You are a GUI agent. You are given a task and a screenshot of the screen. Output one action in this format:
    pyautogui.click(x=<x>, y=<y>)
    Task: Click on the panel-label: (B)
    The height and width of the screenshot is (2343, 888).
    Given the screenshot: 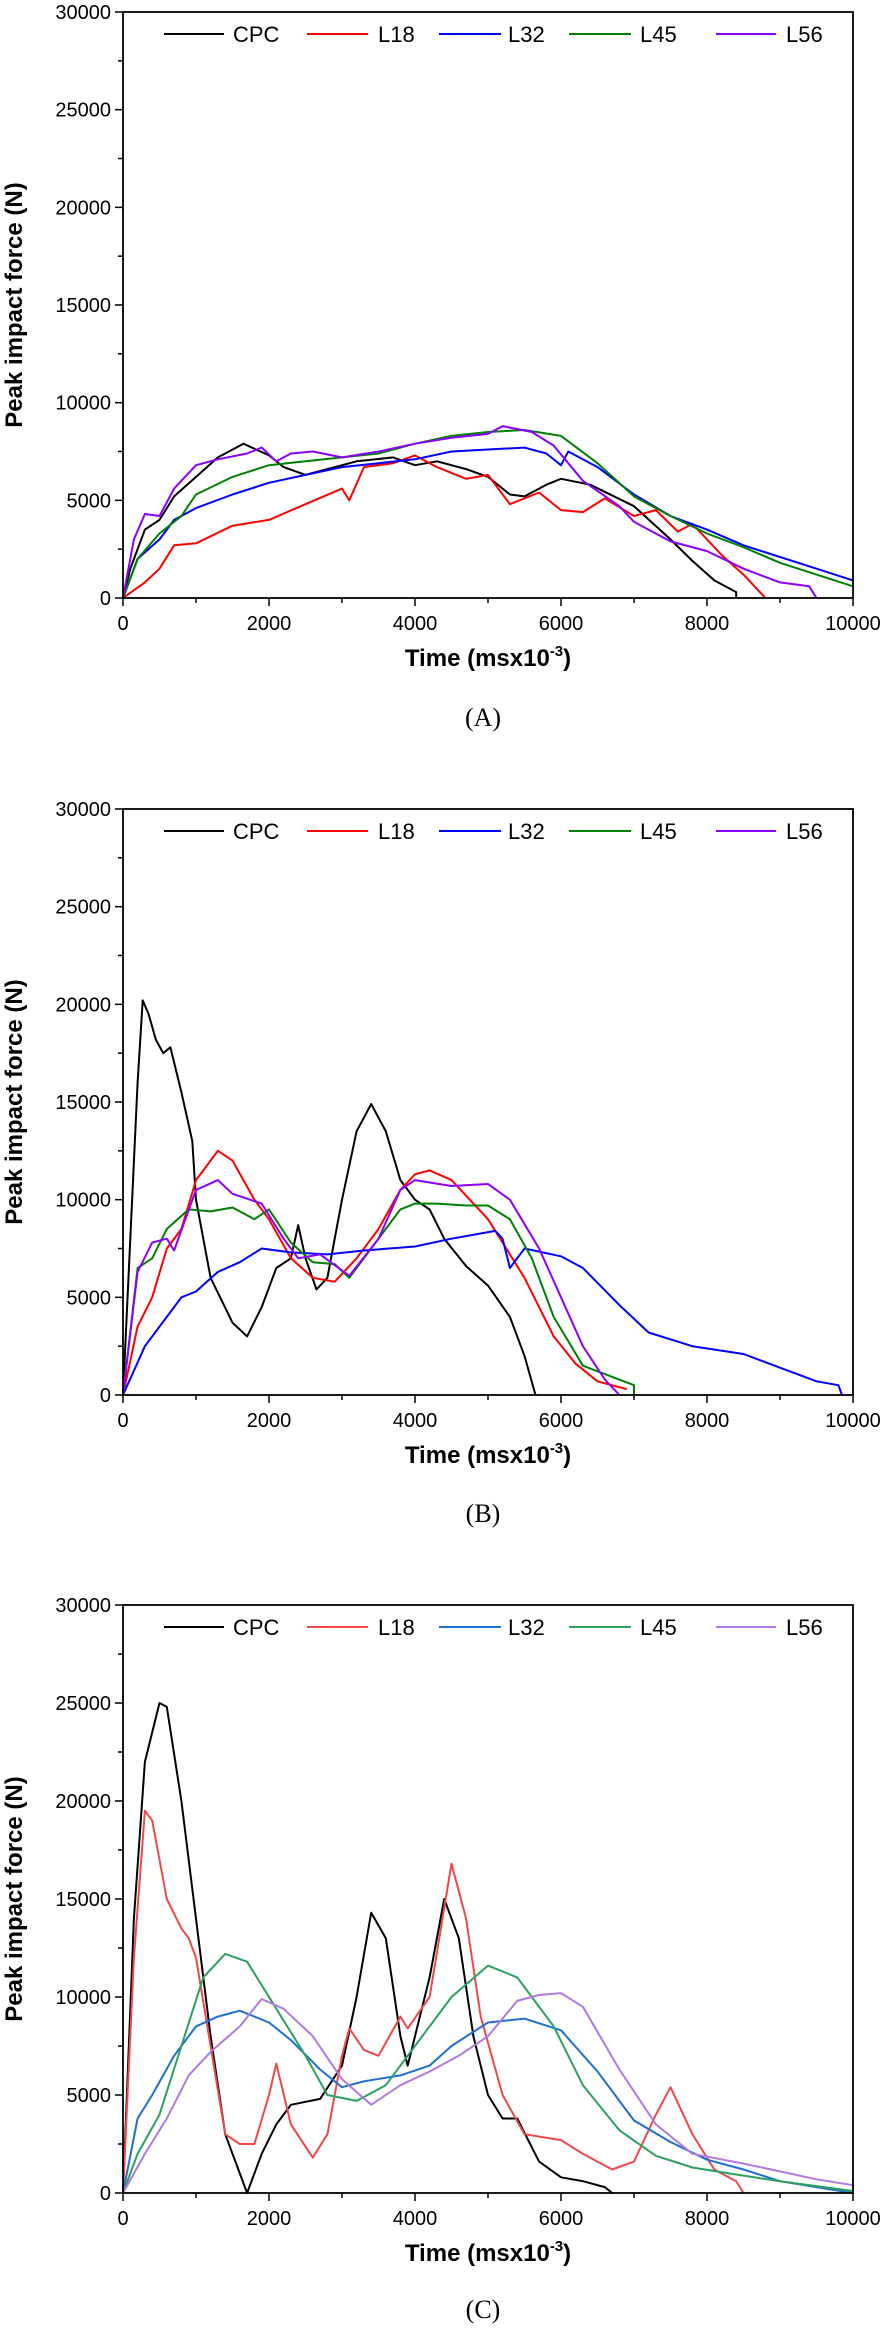 What is the action you would take?
    pyautogui.click(x=483, y=1513)
    